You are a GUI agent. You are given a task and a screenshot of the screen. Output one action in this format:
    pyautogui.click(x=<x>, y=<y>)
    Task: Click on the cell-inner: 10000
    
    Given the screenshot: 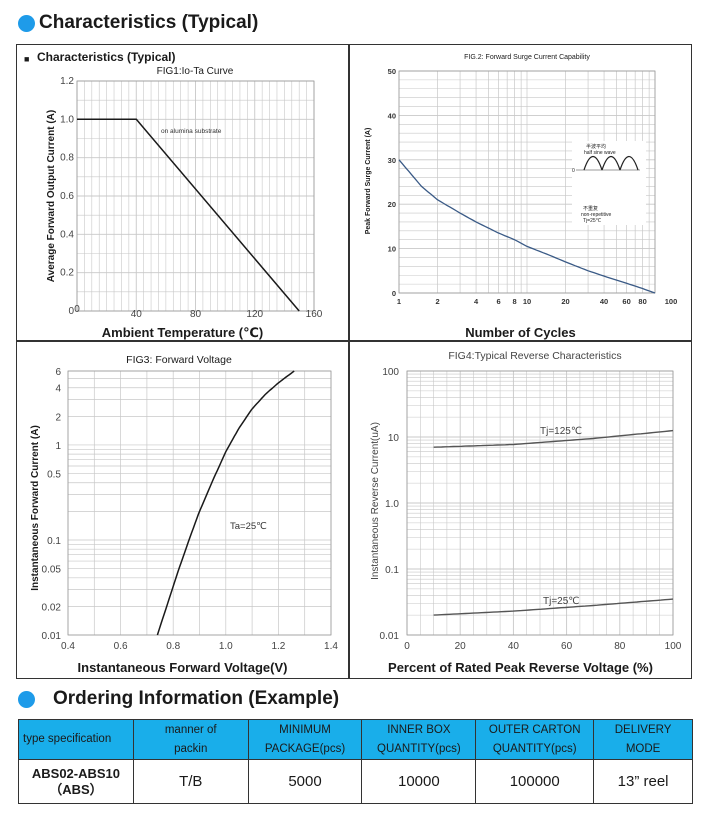 What is the action you would take?
    pyautogui.click(x=419, y=781)
    